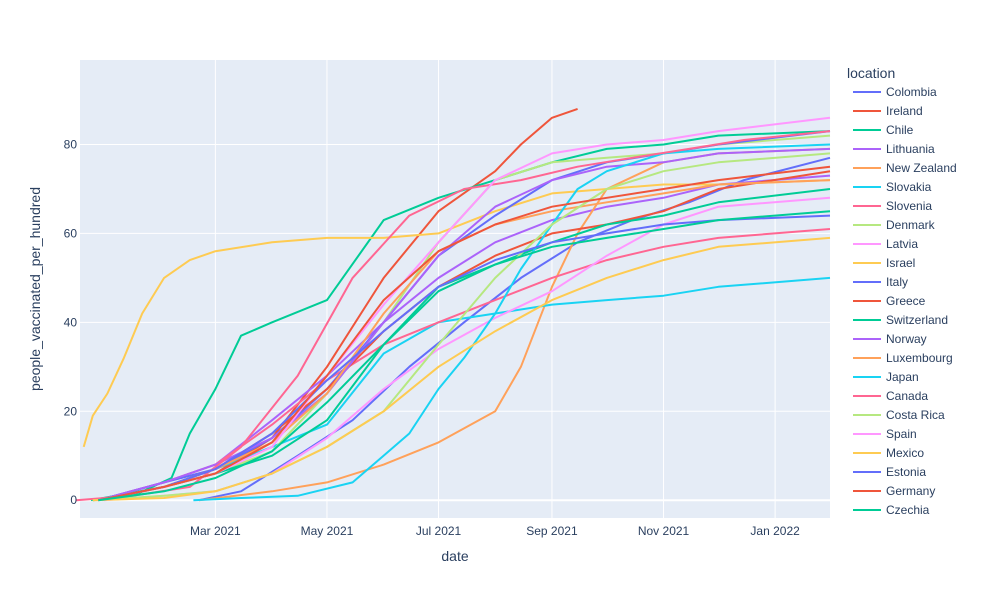 The width and height of the screenshot is (1000, 605). Describe the element at coordinates (880, 282) in the screenshot. I see `legend-item-italy: Italy` at that location.